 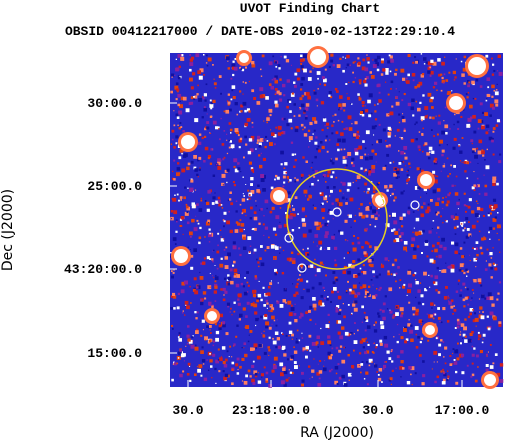 I want to click on star, so click(x=426, y=180).